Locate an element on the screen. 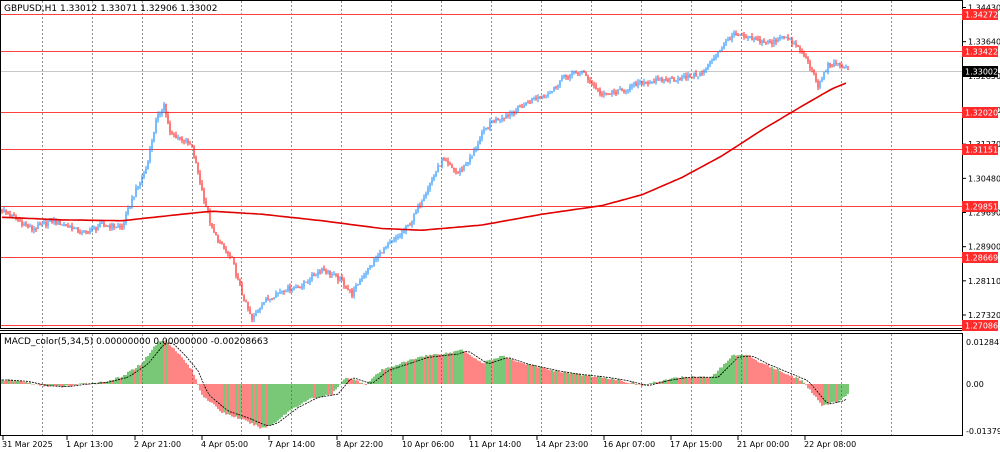 This screenshot has width=1000, height=452. time-axis-label: 21 Apr 00:00 is located at coordinates (763, 444).